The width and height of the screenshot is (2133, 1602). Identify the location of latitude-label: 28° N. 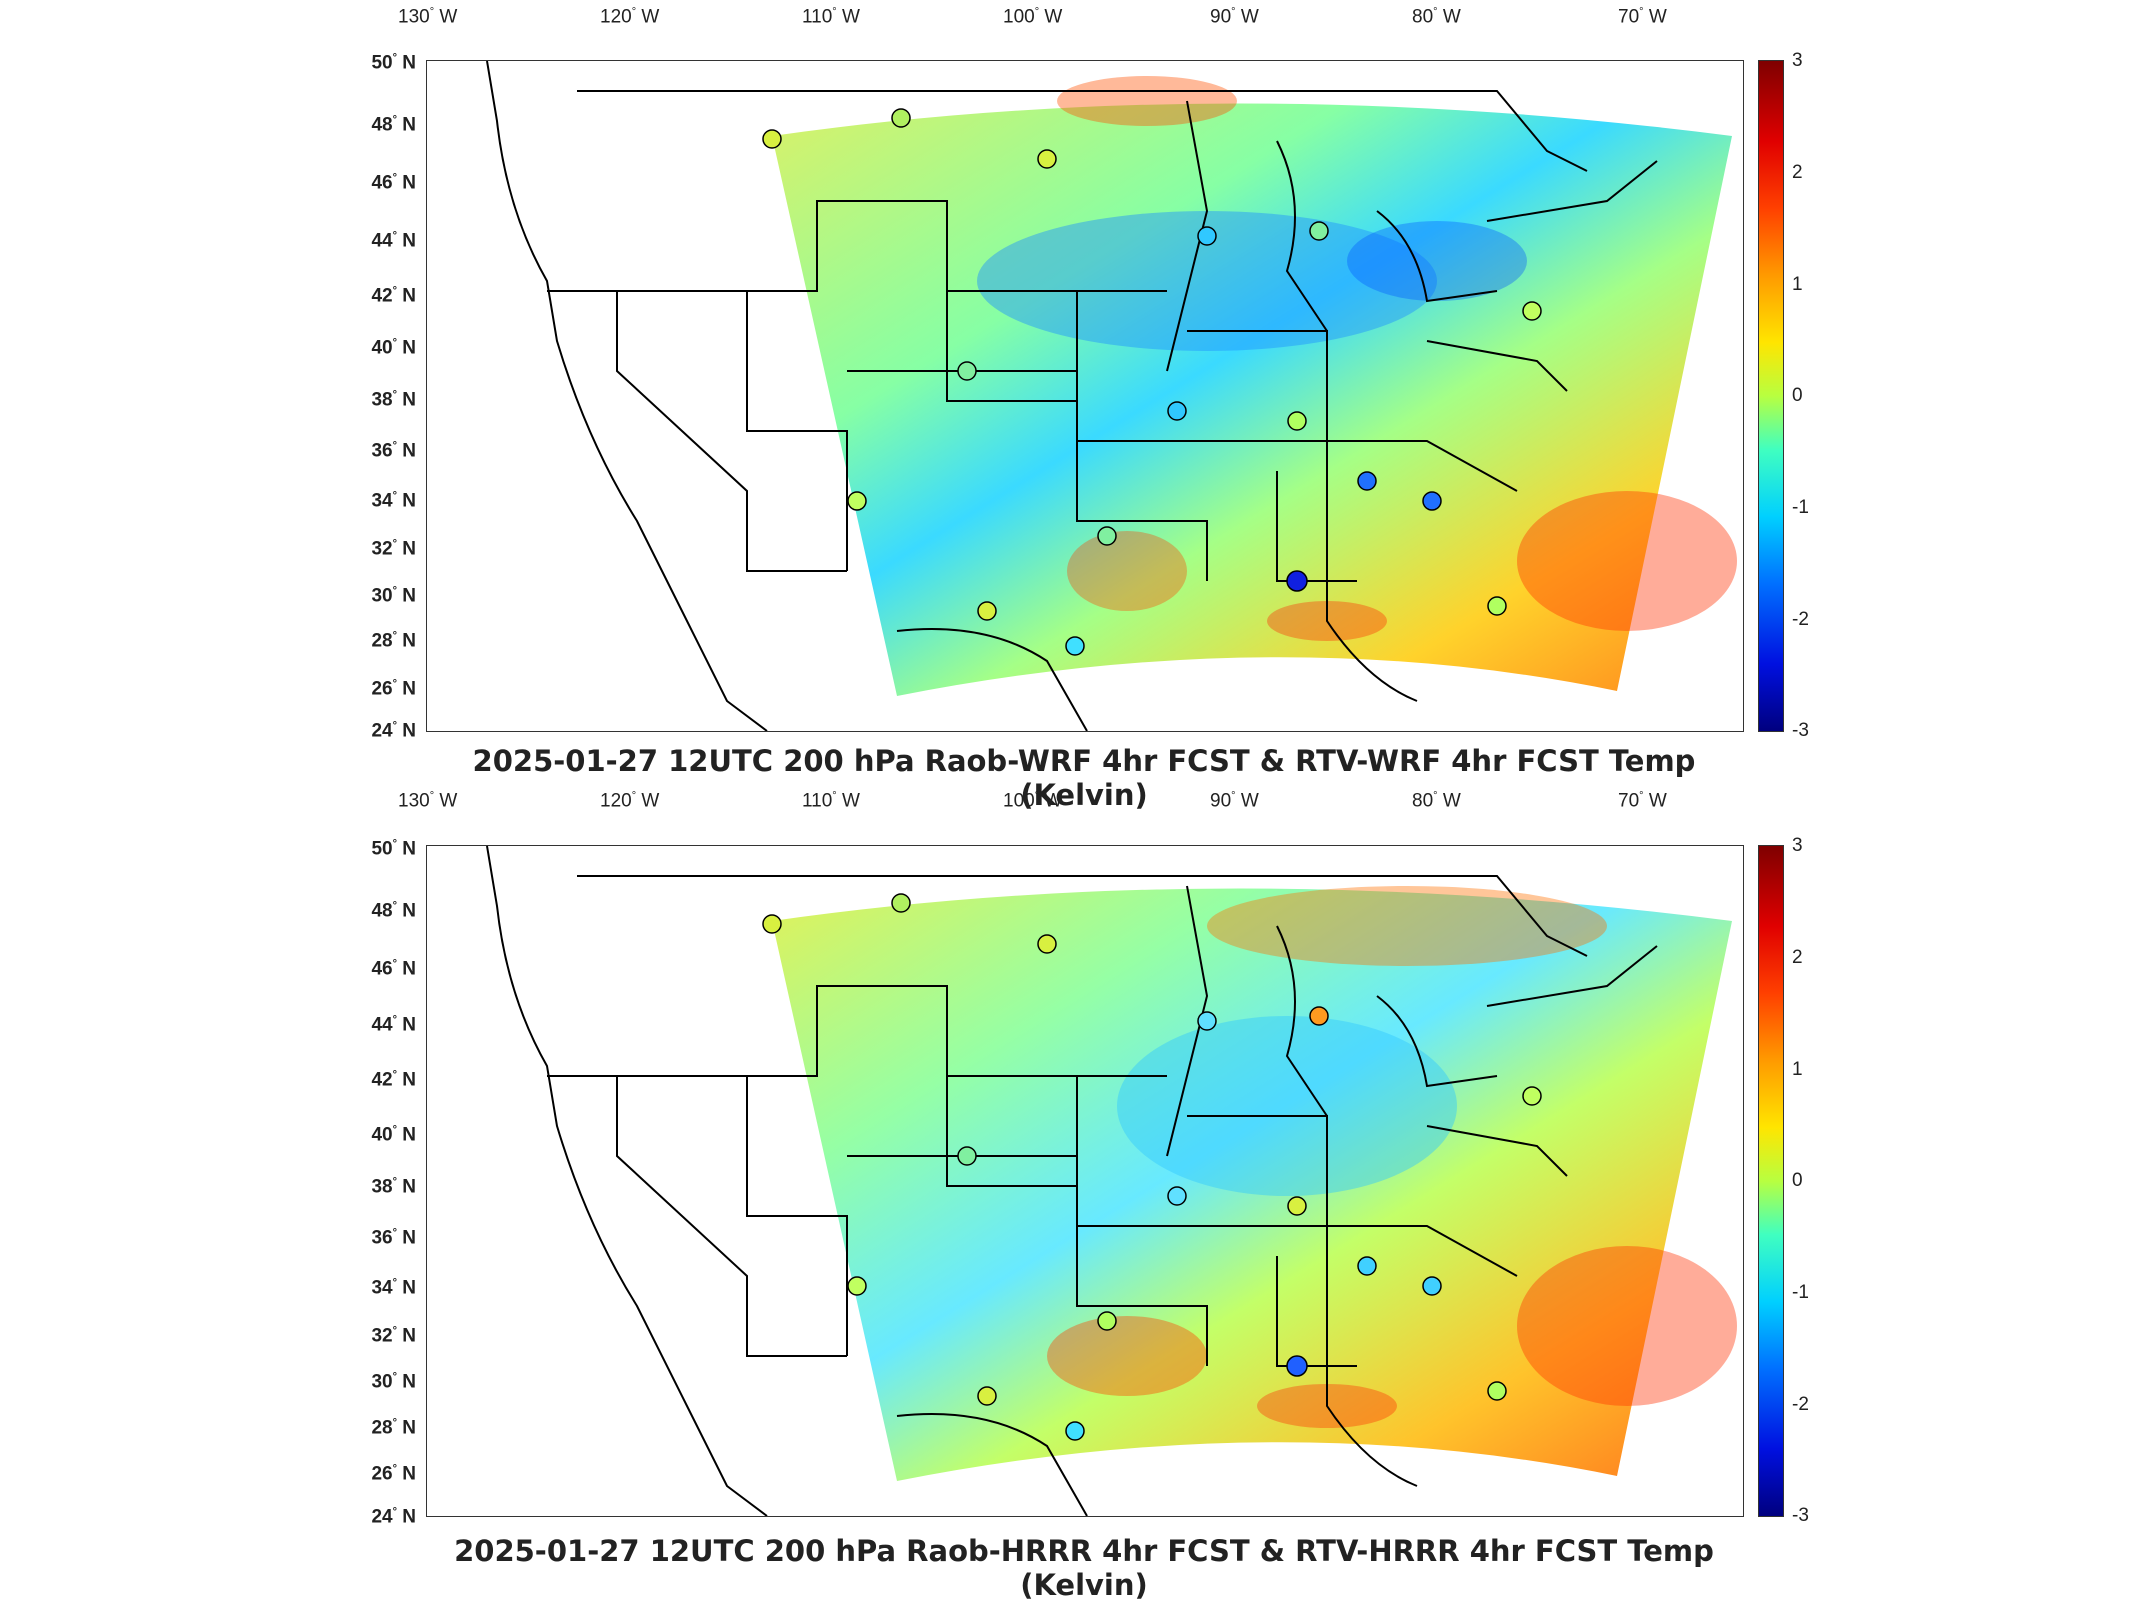
(393, 1428).